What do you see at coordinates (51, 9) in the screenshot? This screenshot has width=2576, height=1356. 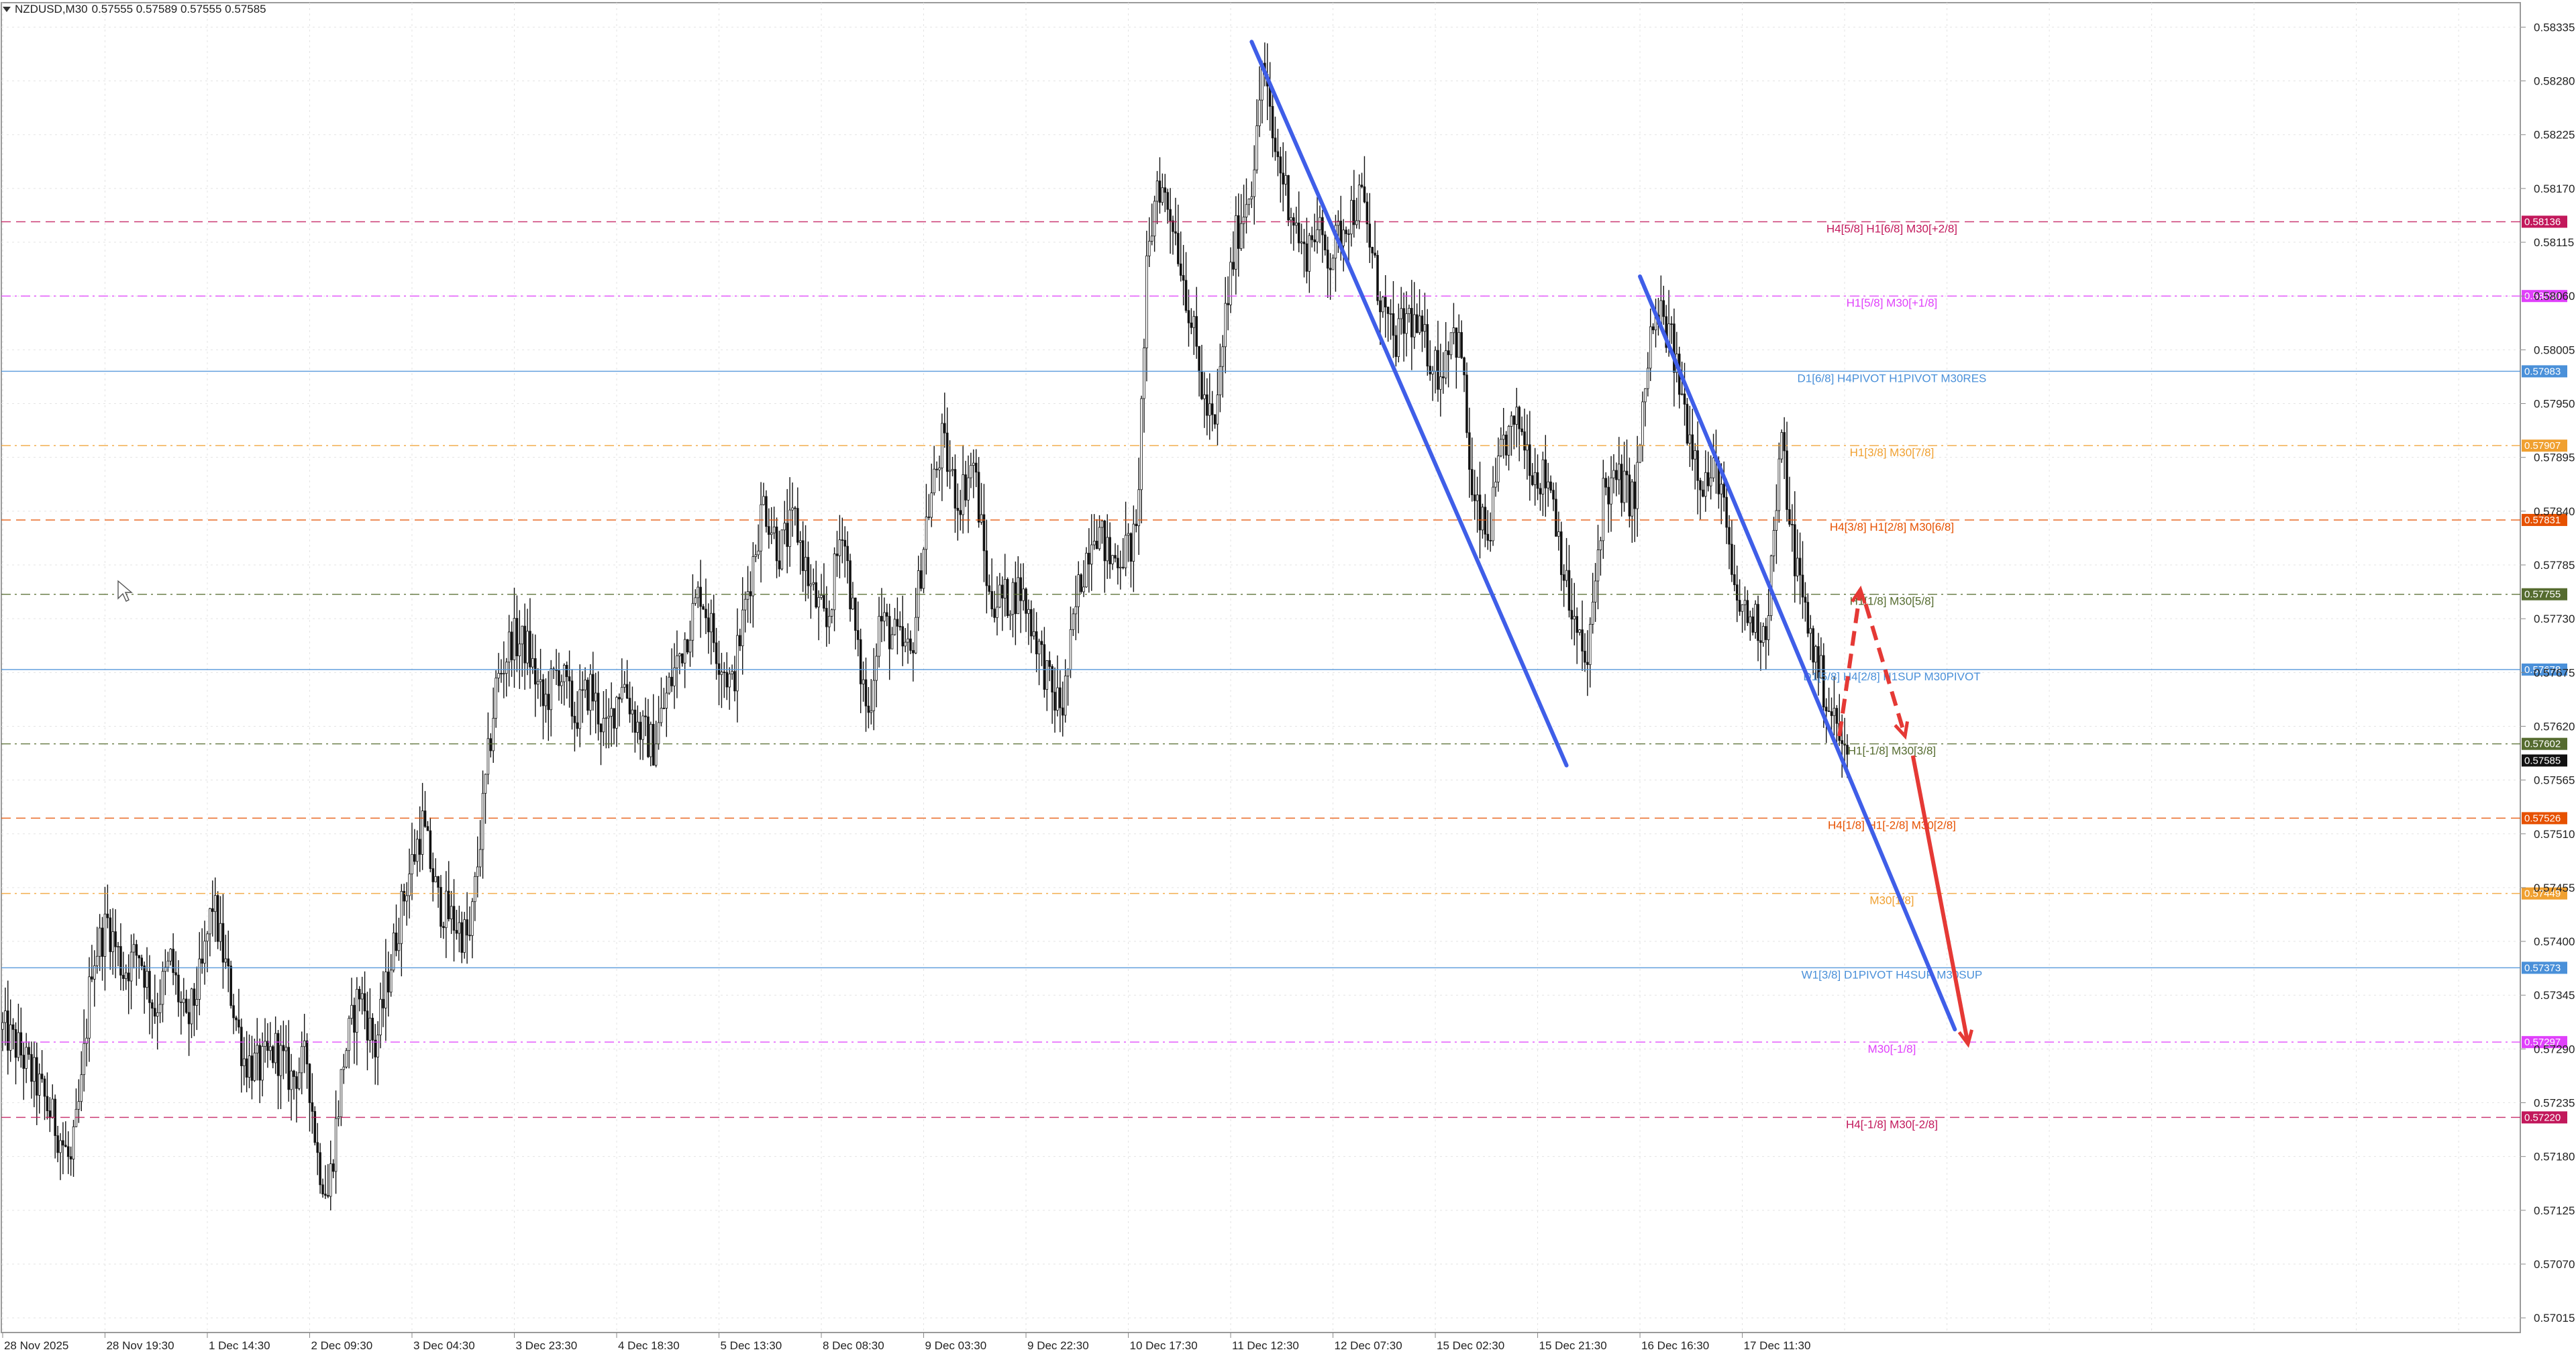 I see `symbol-label: NZDUSD,M30` at bounding box center [51, 9].